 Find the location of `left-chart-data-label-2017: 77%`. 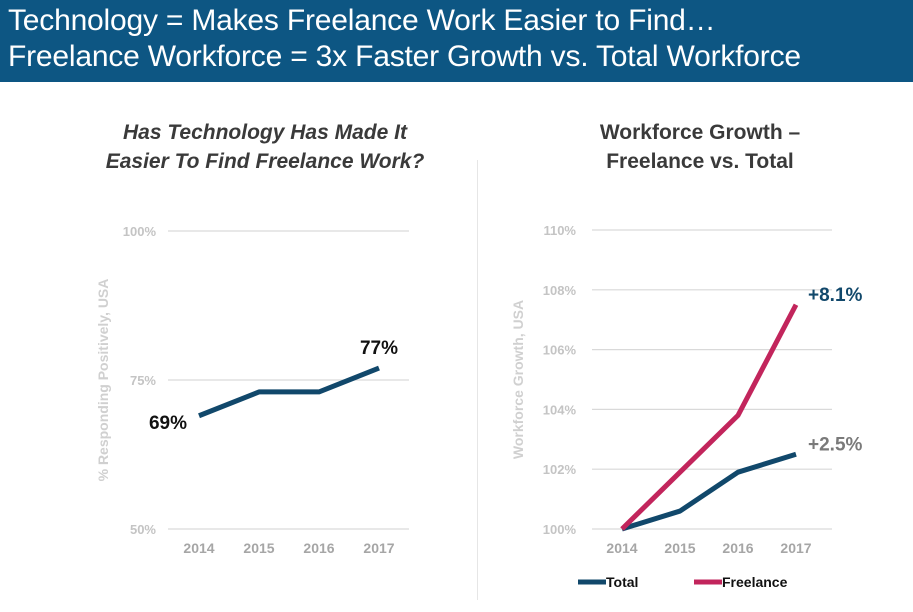

left-chart-data-label-2017: 77% is located at coordinates (379, 348).